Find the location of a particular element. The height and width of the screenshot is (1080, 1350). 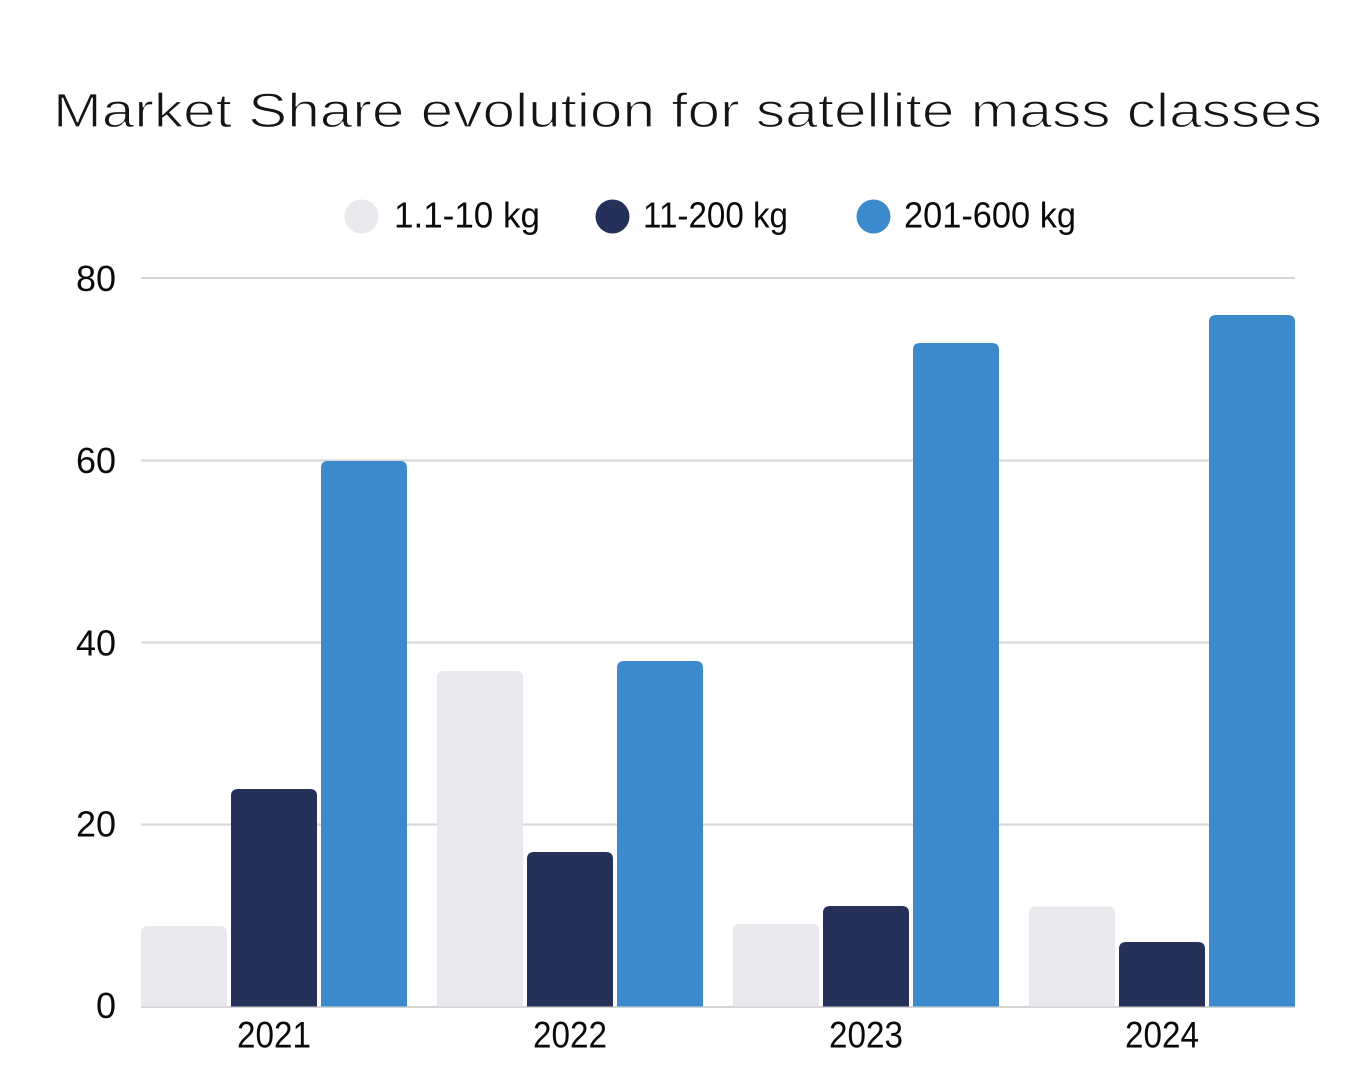

svg-text: 2022 is located at coordinates (570, 1034).